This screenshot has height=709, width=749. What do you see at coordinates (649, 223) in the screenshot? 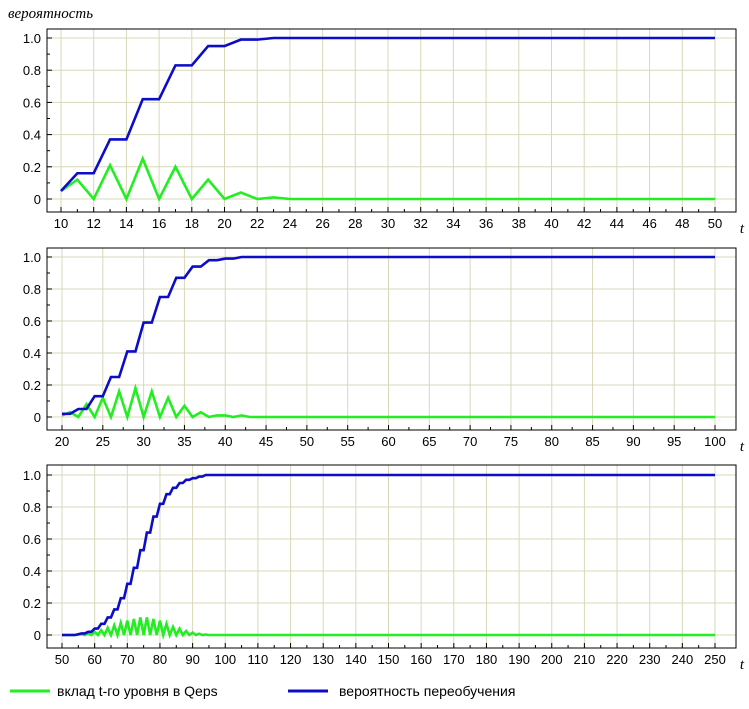
I see `x-tick-label: 46` at bounding box center [649, 223].